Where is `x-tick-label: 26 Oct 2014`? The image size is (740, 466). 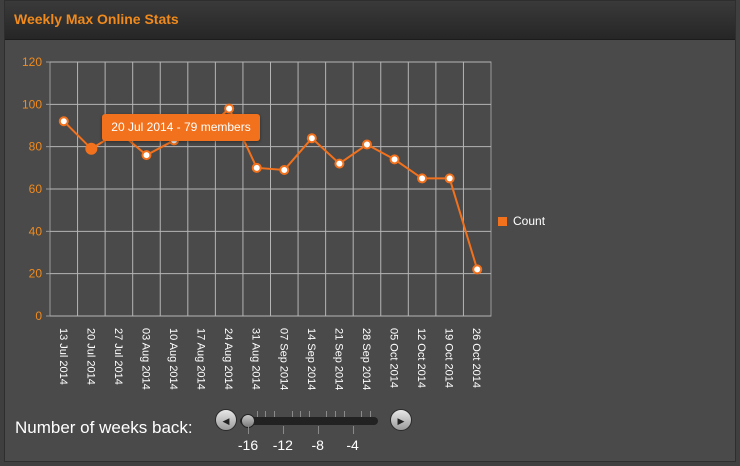 x-tick-label: 26 Oct 2014 is located at coordinates (476, 358).